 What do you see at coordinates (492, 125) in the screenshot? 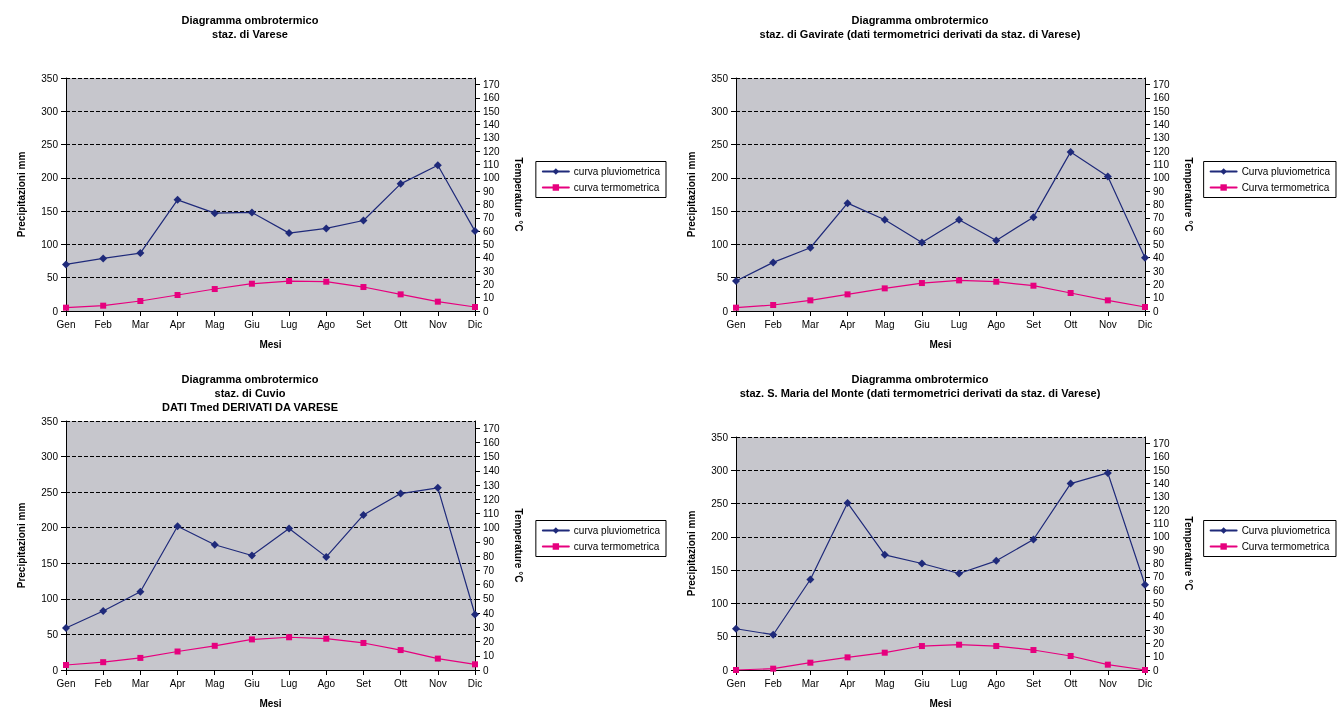
I see `y2-tick-label: 140` at bounding box center [492, 125].